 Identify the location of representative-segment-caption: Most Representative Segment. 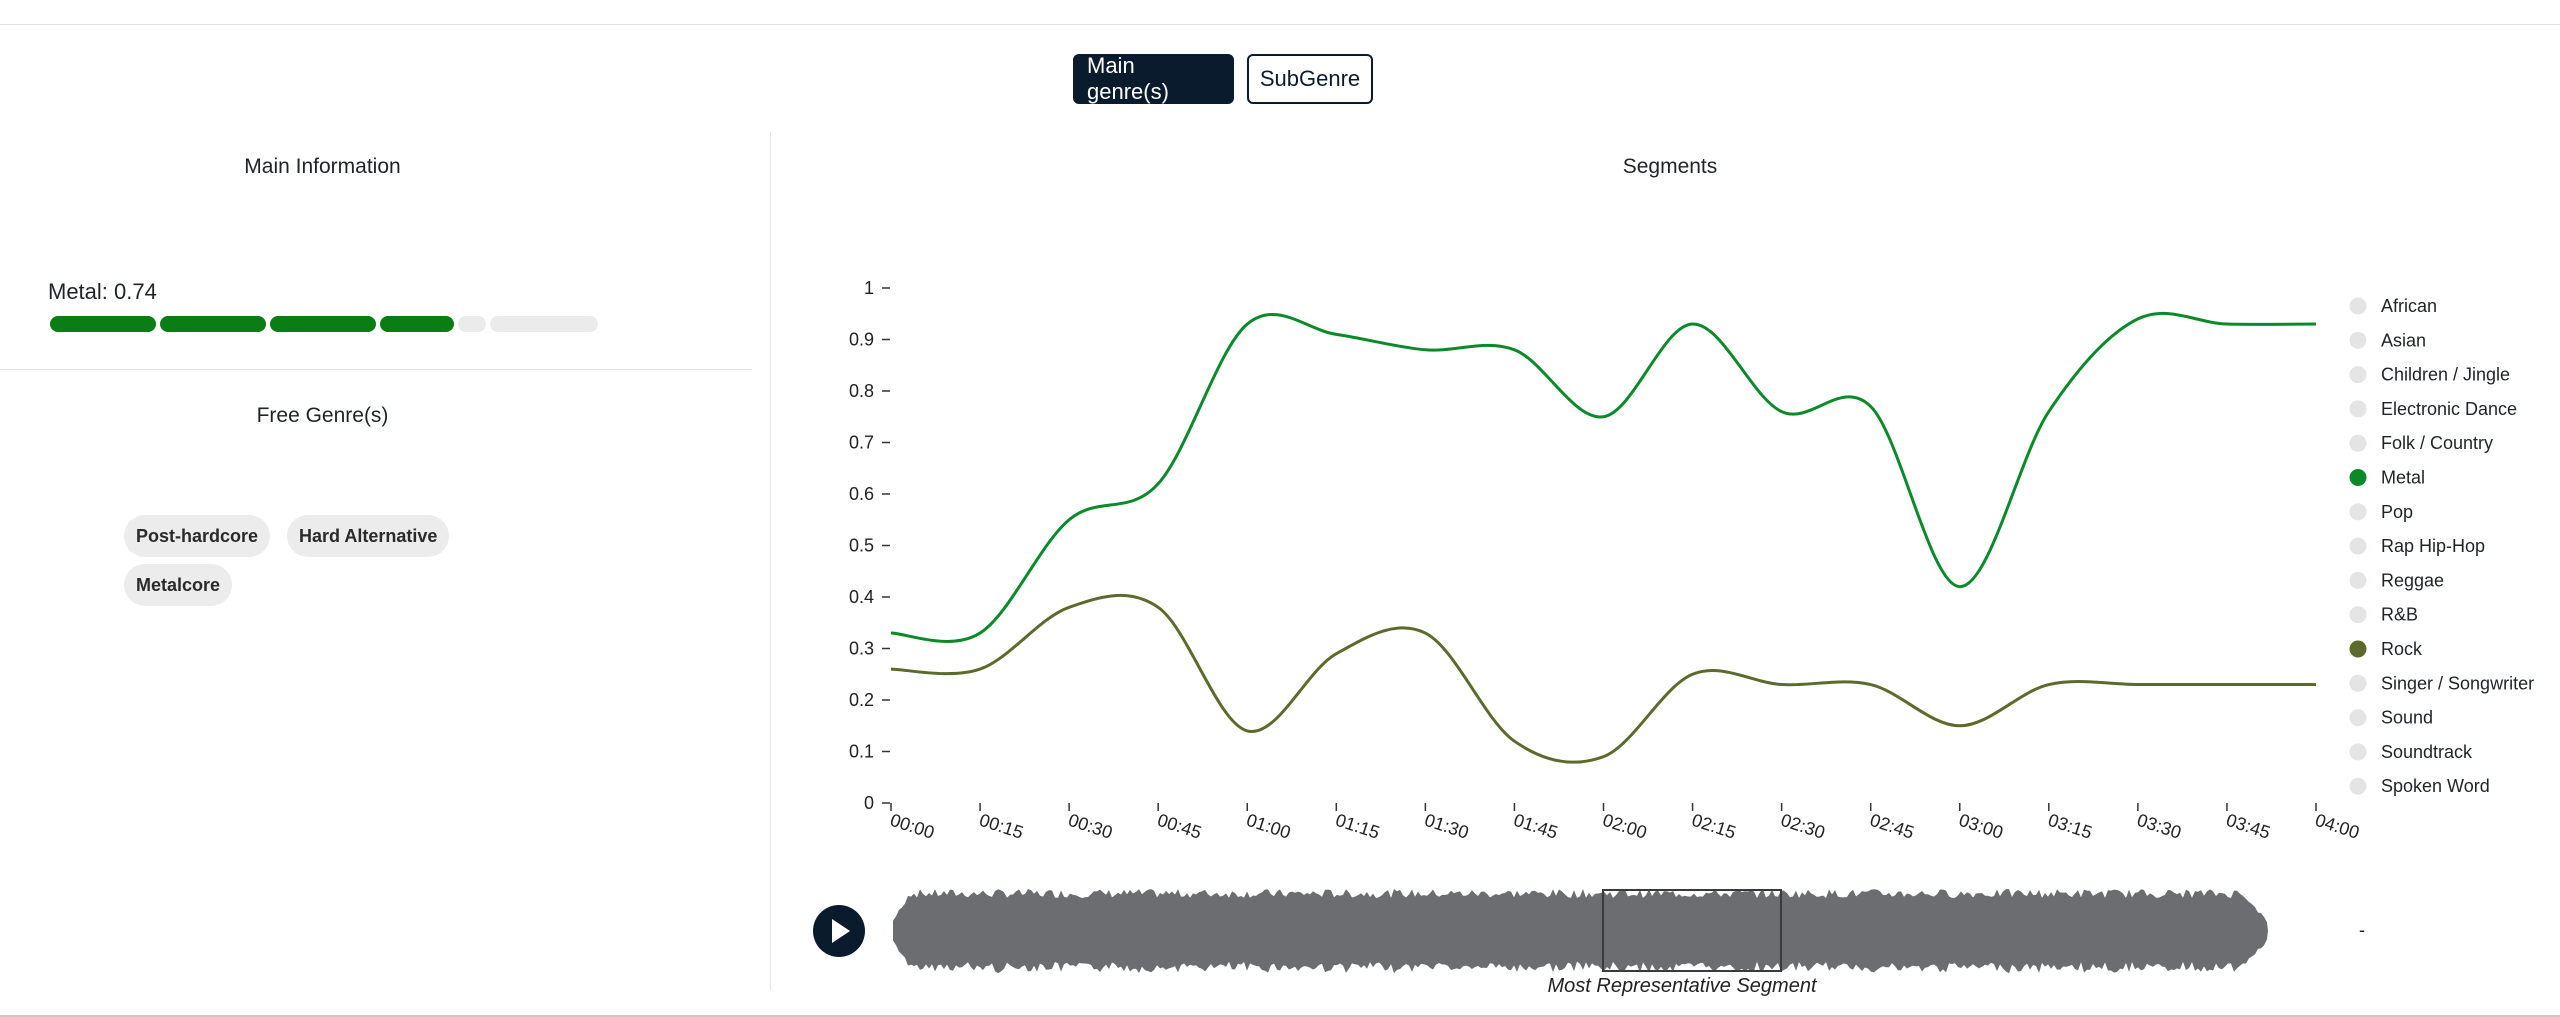
(1682, 986).